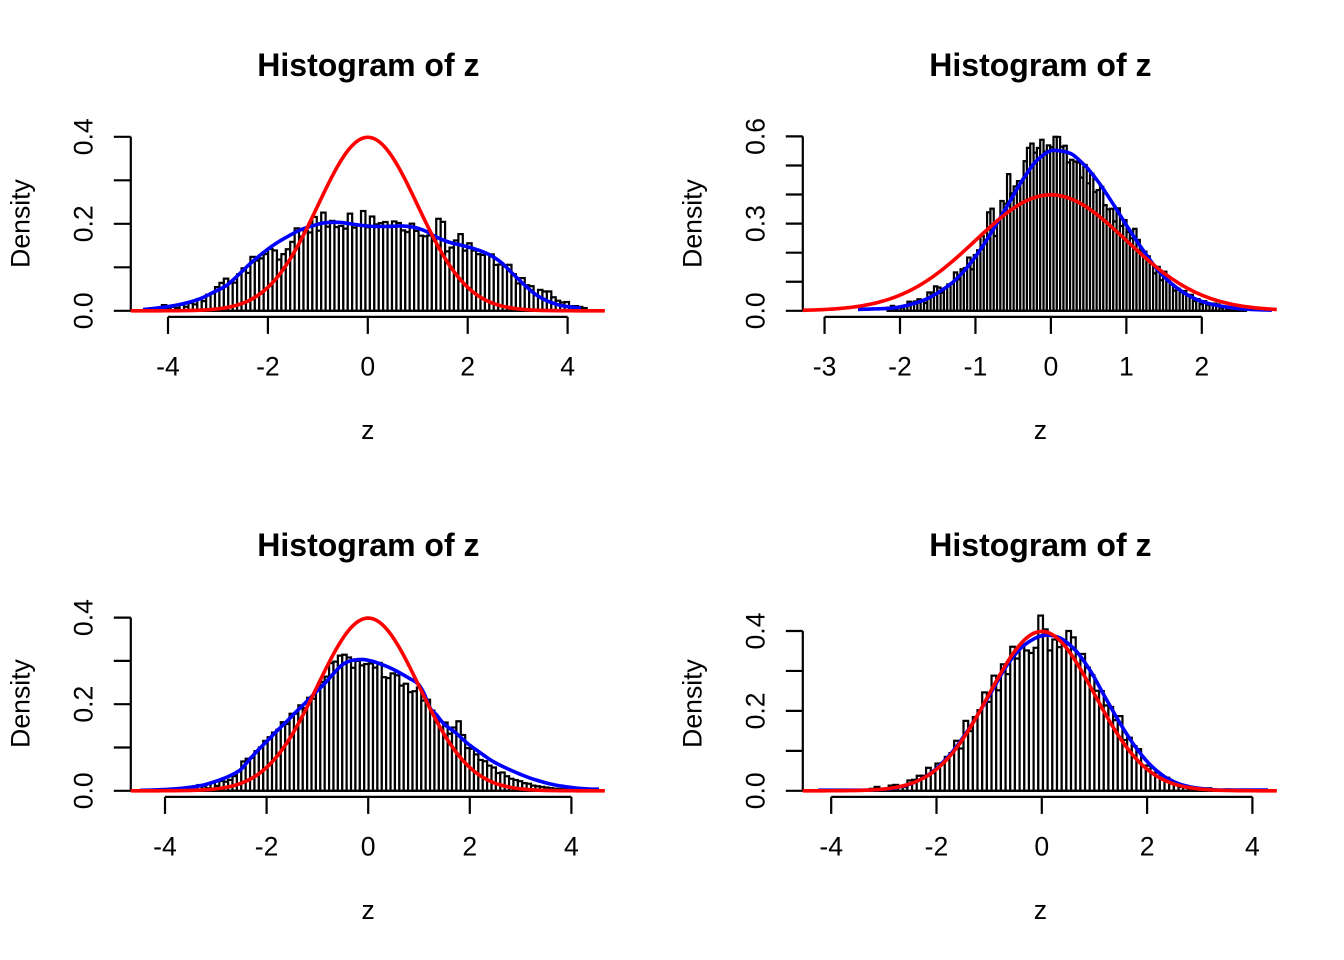 This screenshot has height=960, width=1344. Describe the element at coordinates (756, 136) in the screenshot. I see `svg-text: 0.6` at that location.